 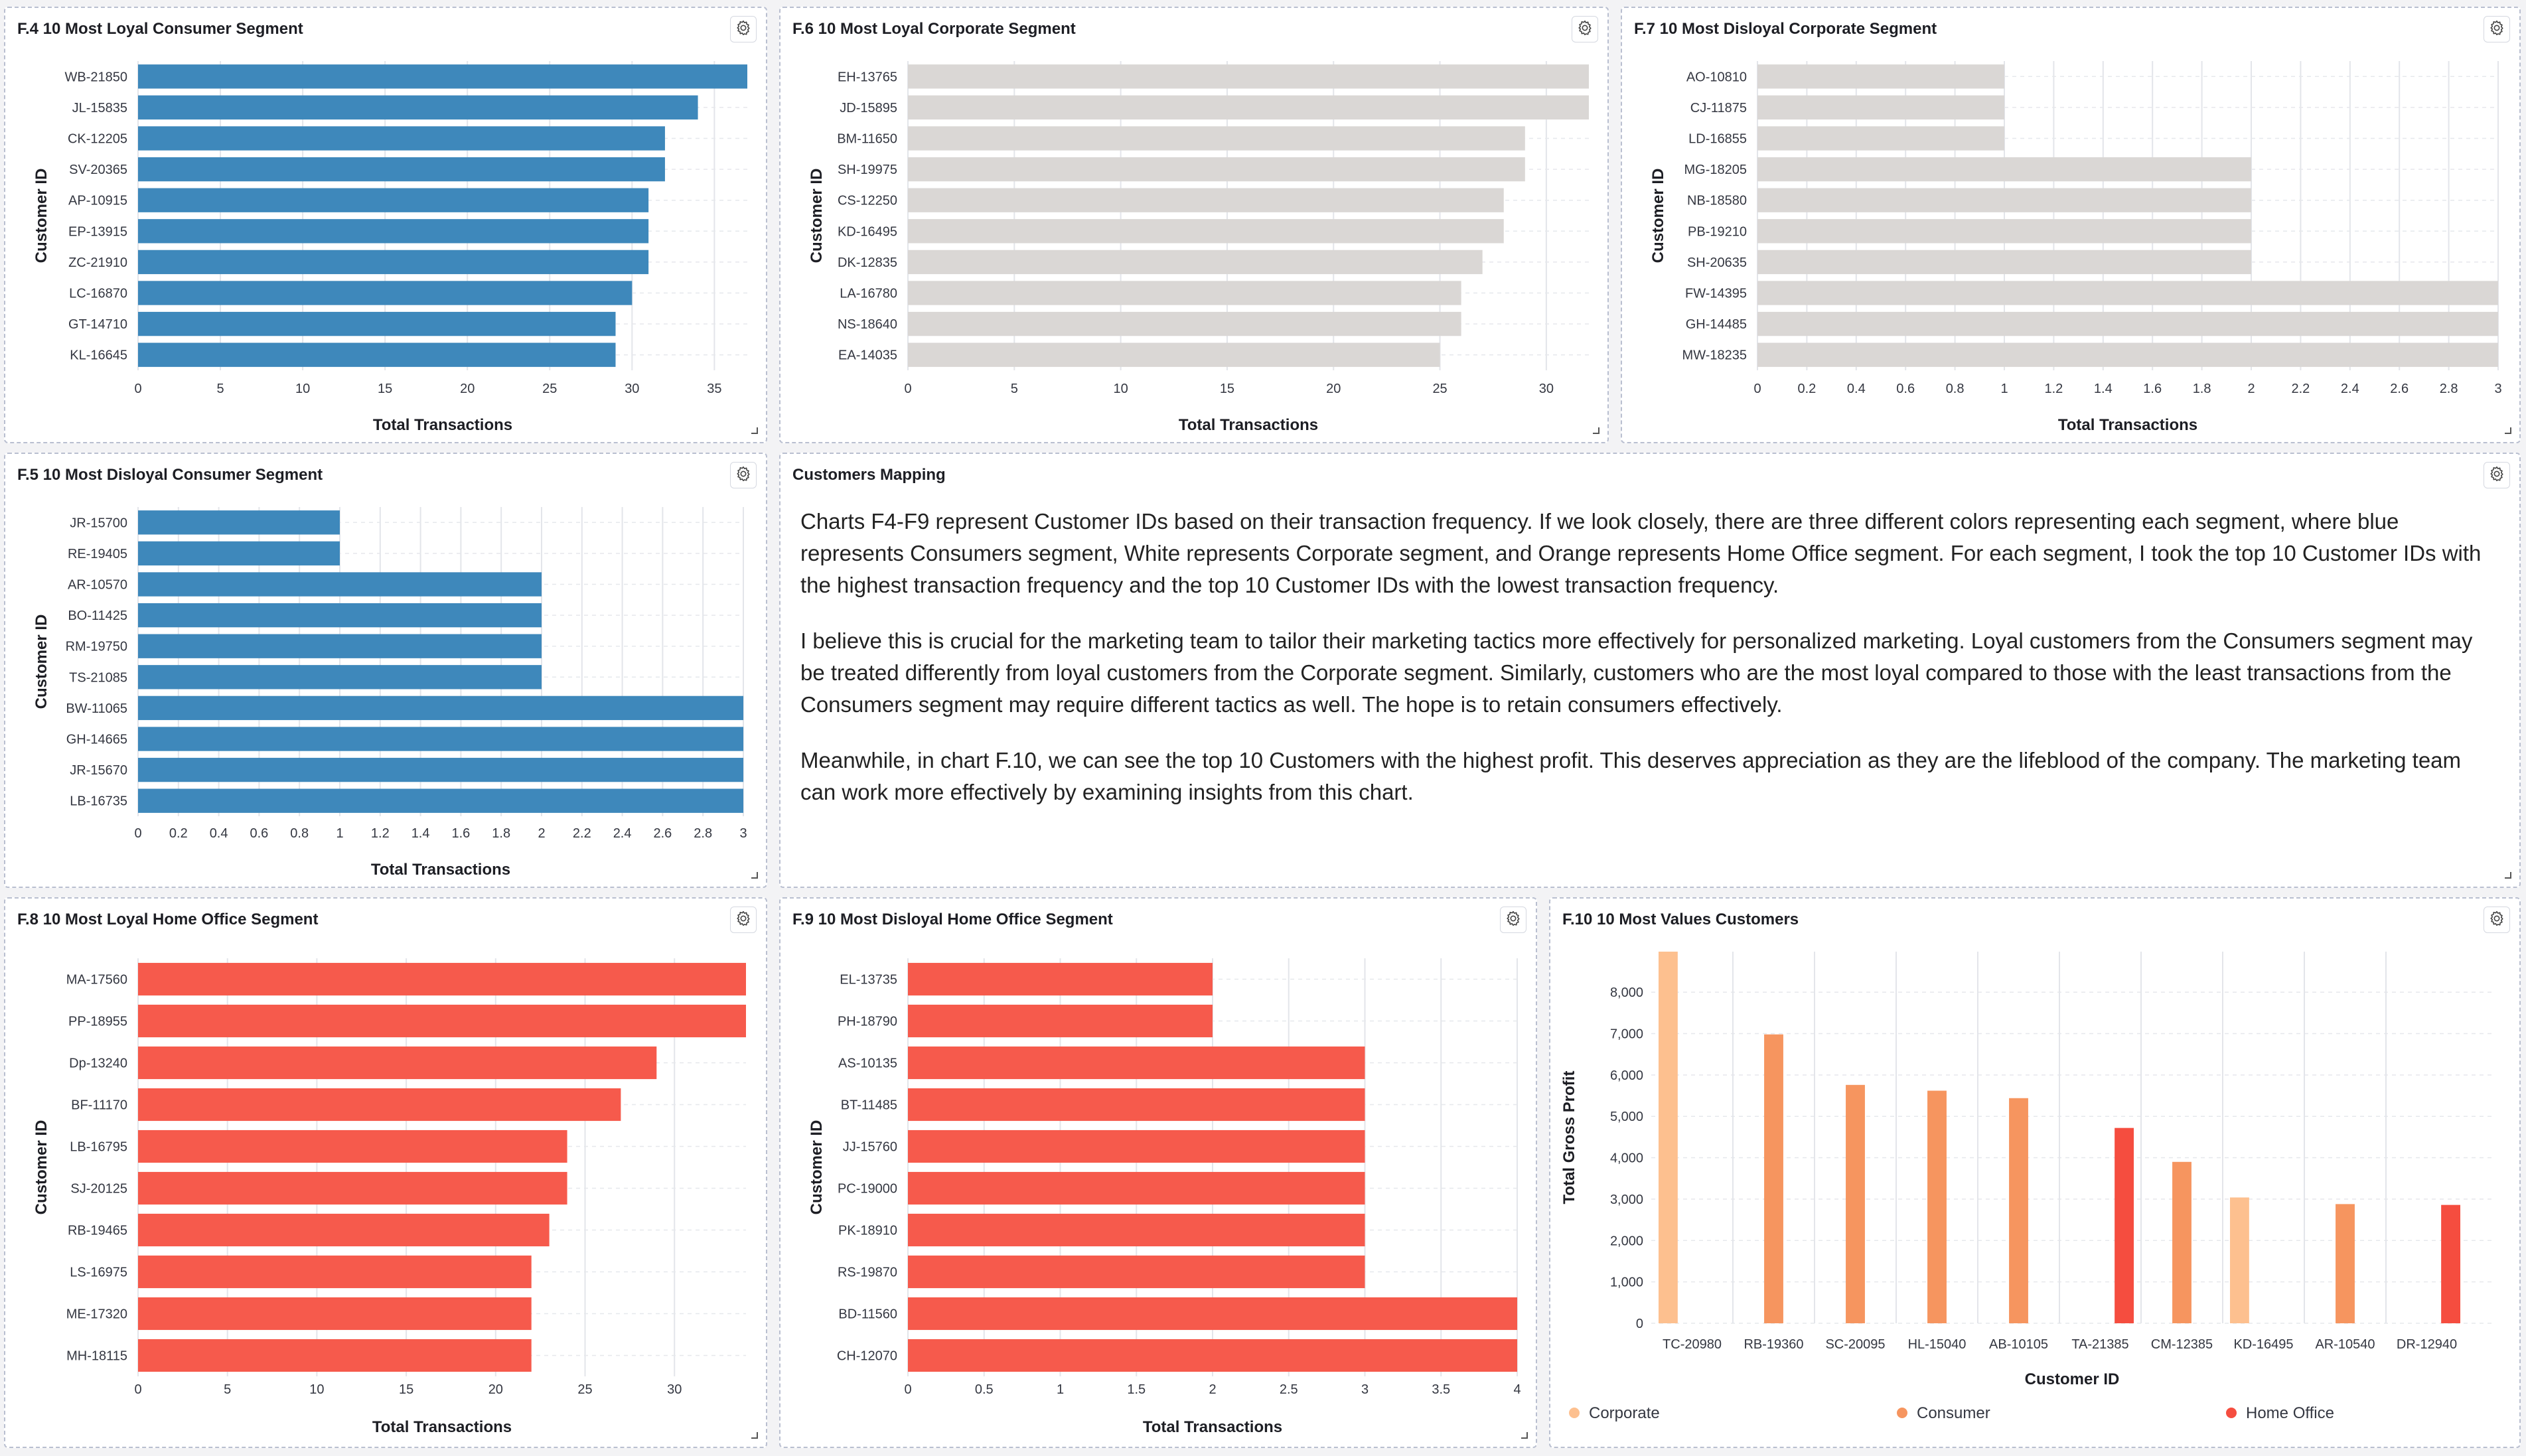 I want to click on y-tick-label: JD-15895, so click(x=869, y=108).